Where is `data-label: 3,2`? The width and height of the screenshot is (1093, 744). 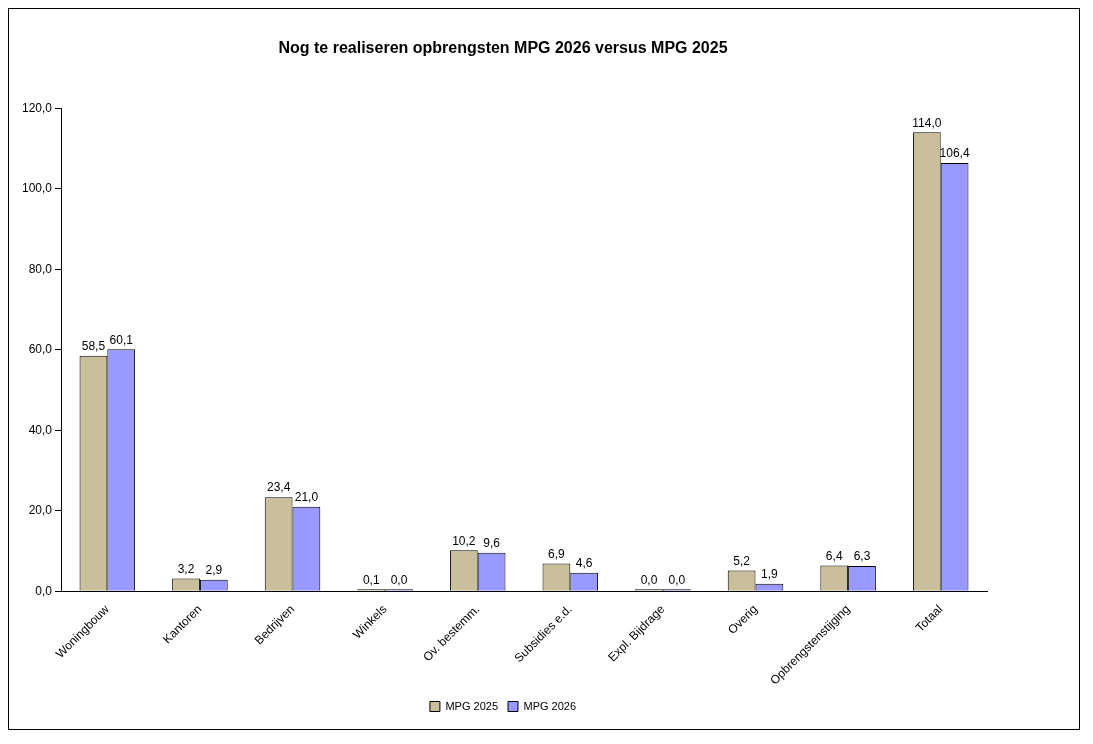
data-label: 3,2 is located at coordinates (186, 568).